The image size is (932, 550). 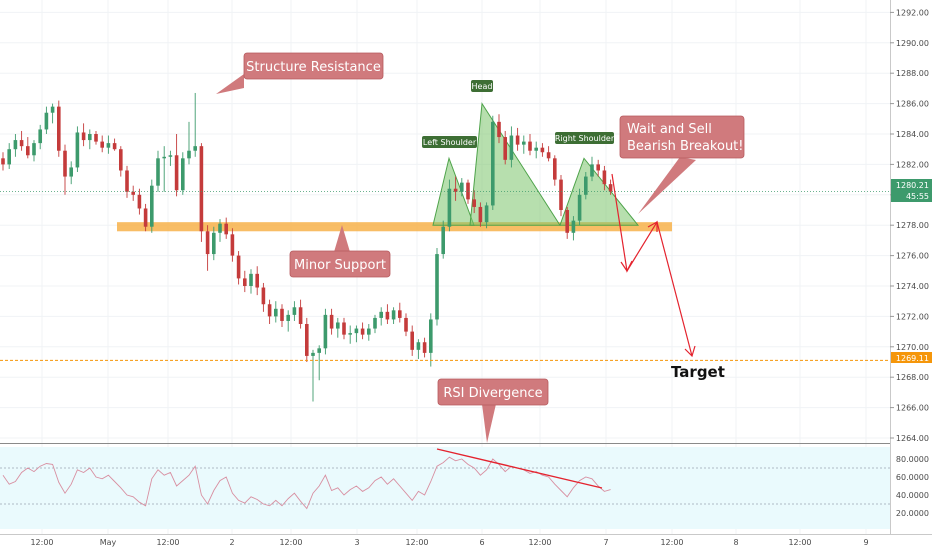 I want to click on time-tick-label: 8, so click(x=735, y=542).